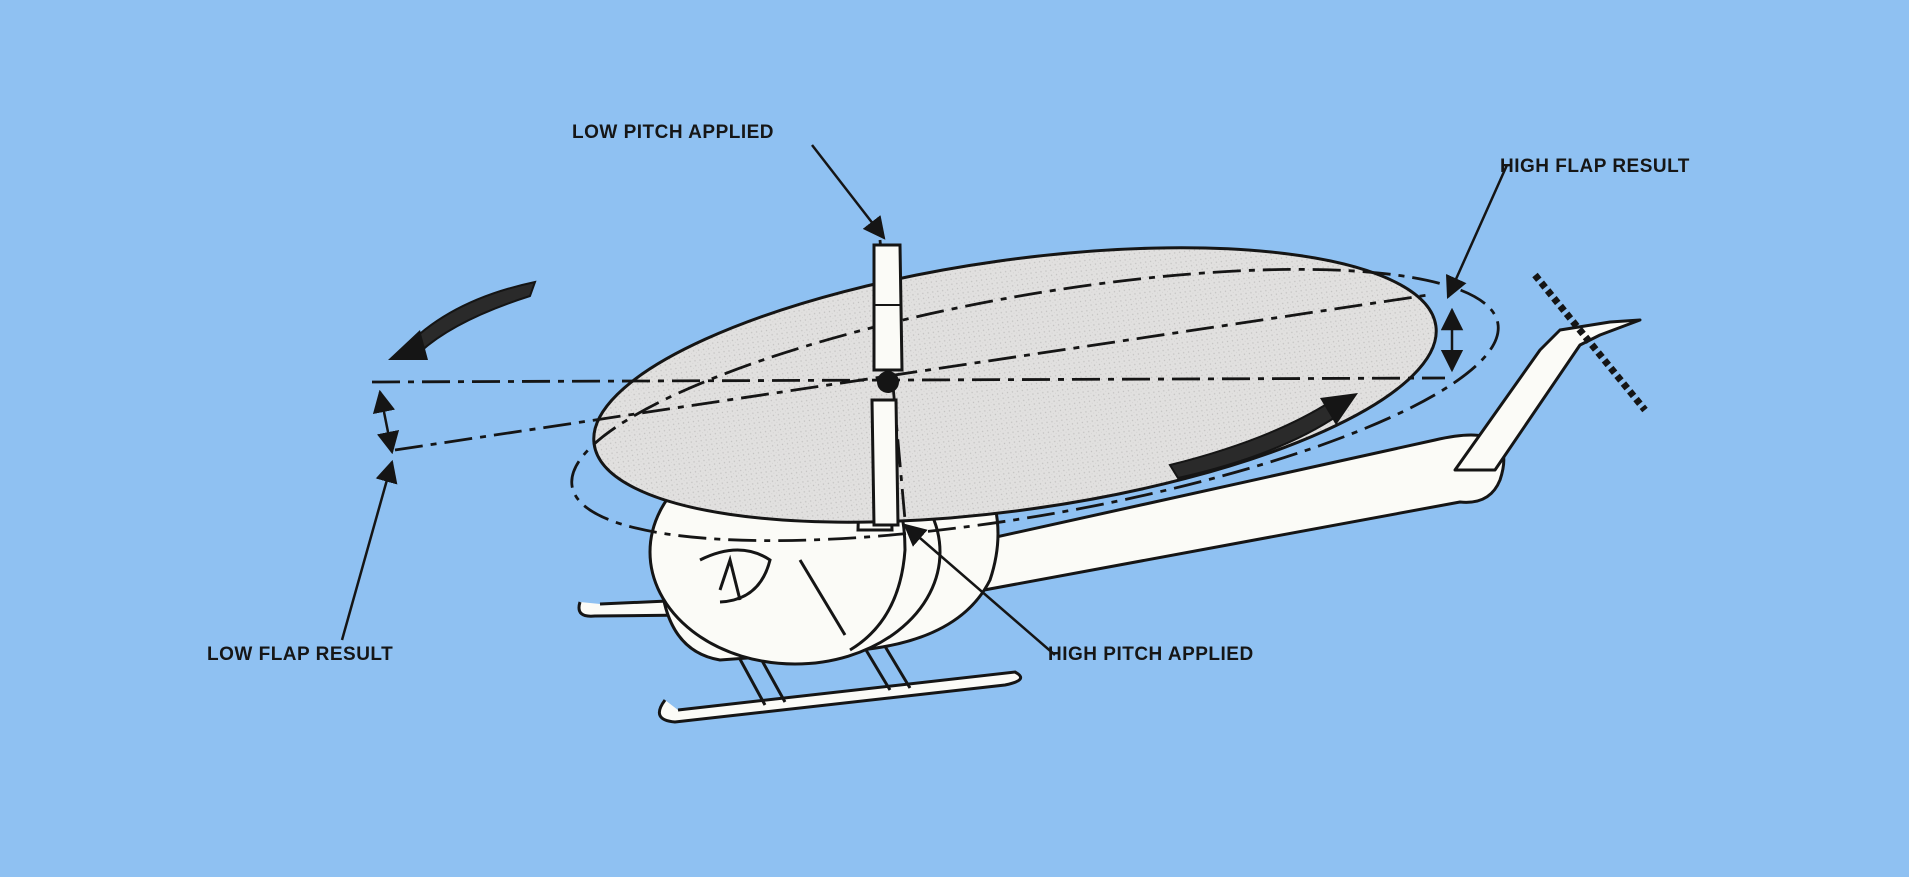 The width and height of the screenshot is (1909, 877). What do you see at coordinates (888, 307) in the screenshot?
I see `rotor-blade-forward` at bounding box center [888, 307].